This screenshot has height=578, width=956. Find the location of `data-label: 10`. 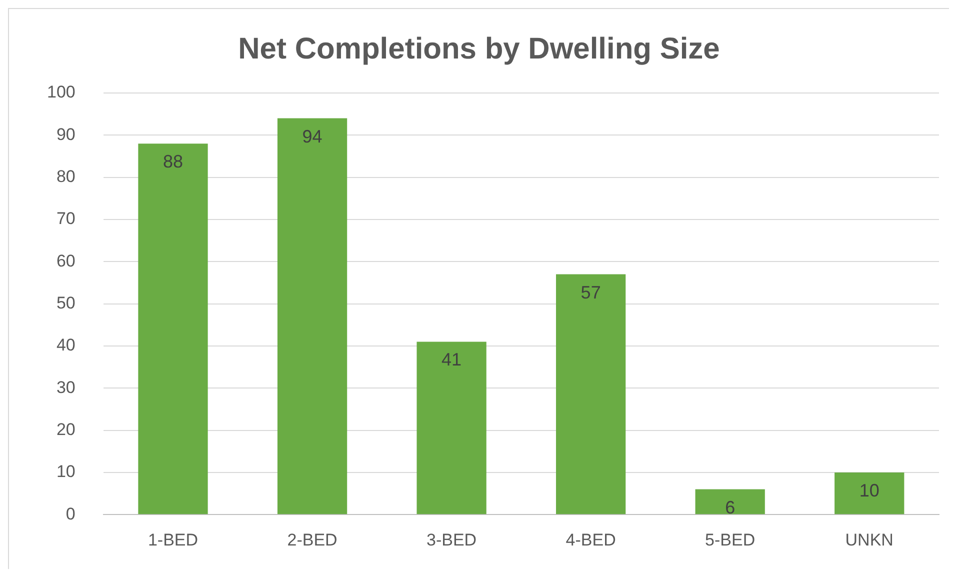

data-label: 10 is located at coordinates (869, 490).